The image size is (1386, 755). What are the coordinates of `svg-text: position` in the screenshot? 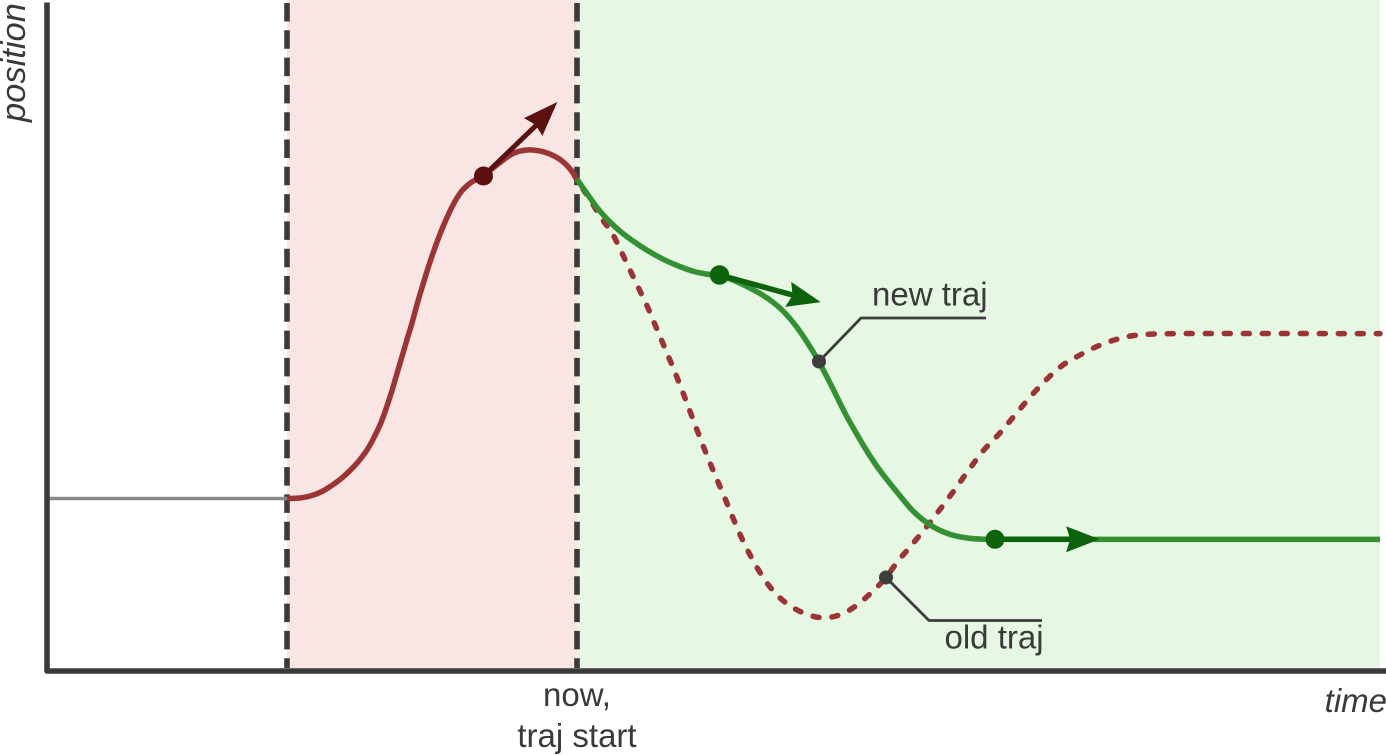 It's located at (16, 63).